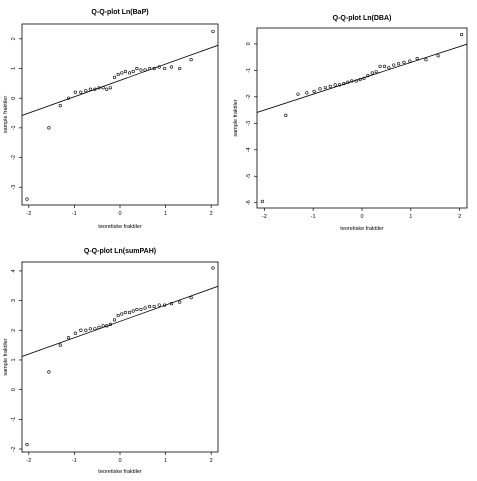 The image size is (477, 481). I want to click on y-tick-label: 2, so click(14, 38).